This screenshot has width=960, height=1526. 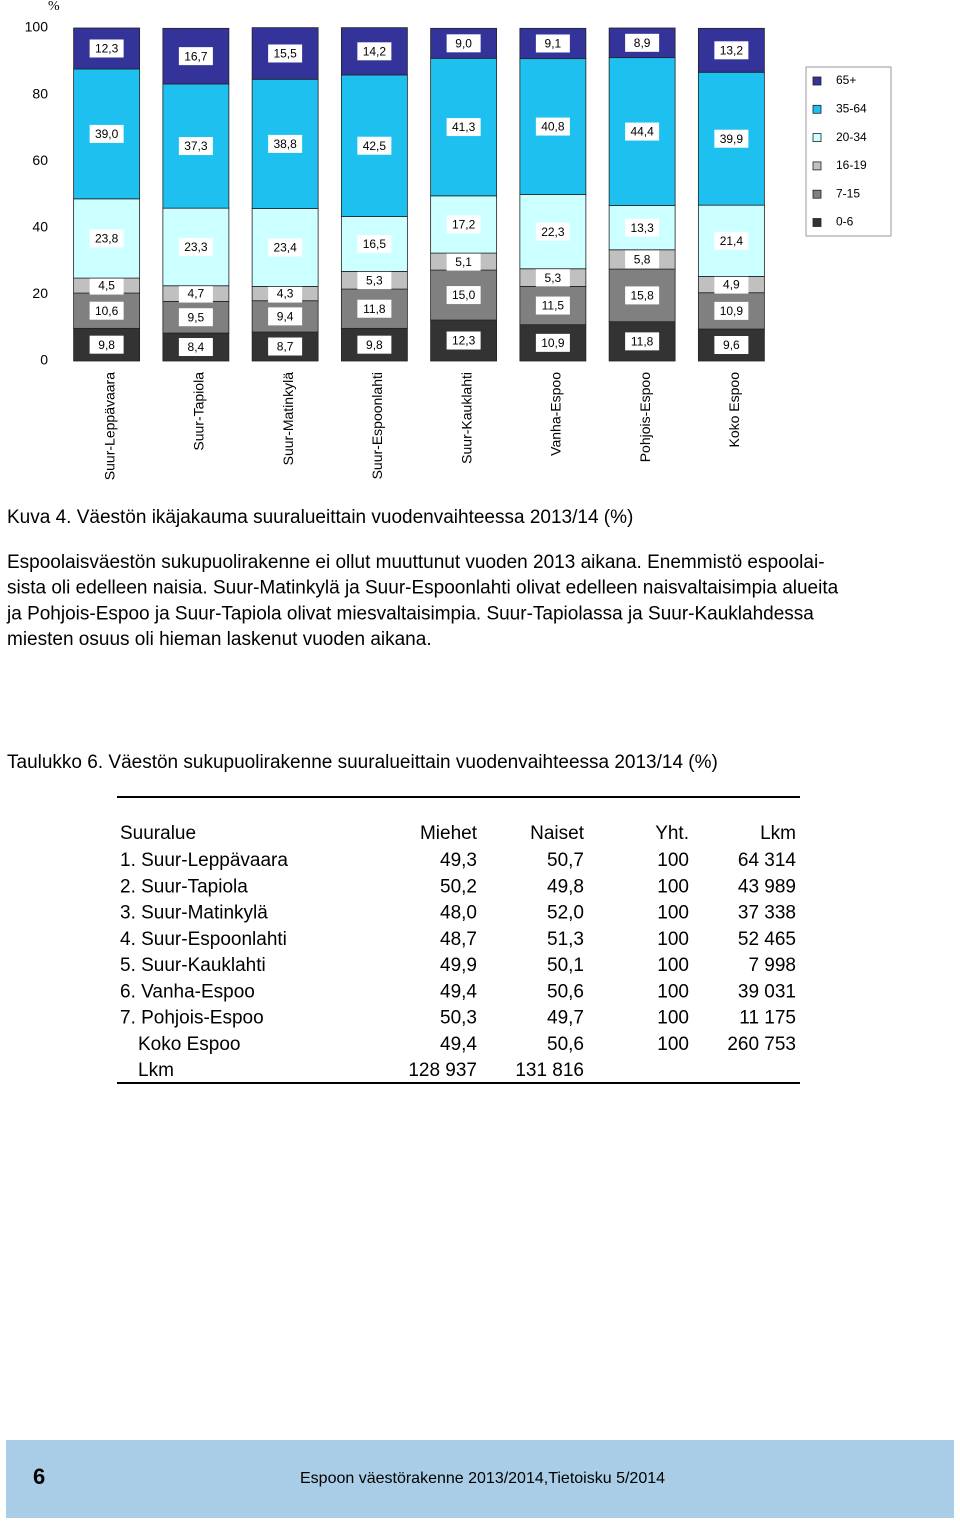 I want to click on table-cell: 7. Pohjois-Espoo, so click(x=192, y=1018).